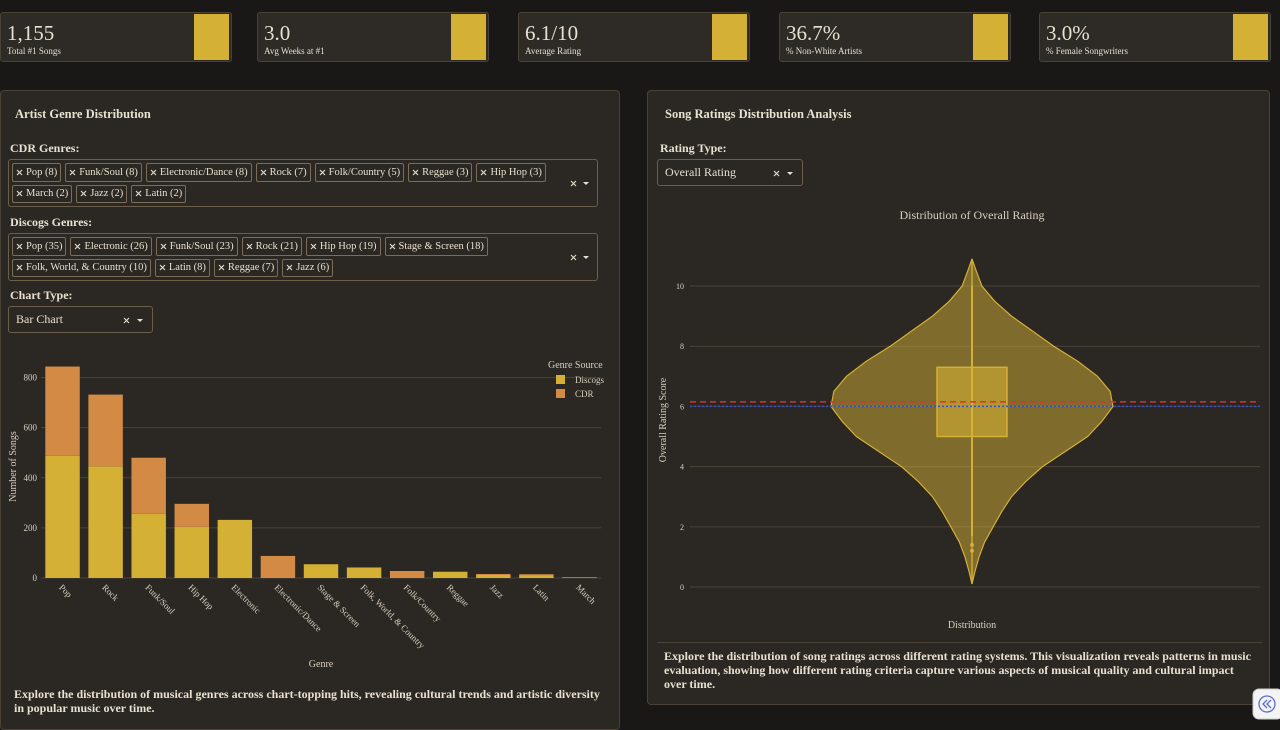 The height and width of the screenshot is (730, 1280). What do you see at coordinates (80, 319) in the screenshot?
I see `dropdown: Bar Chart` at bounding box center [80, 319].